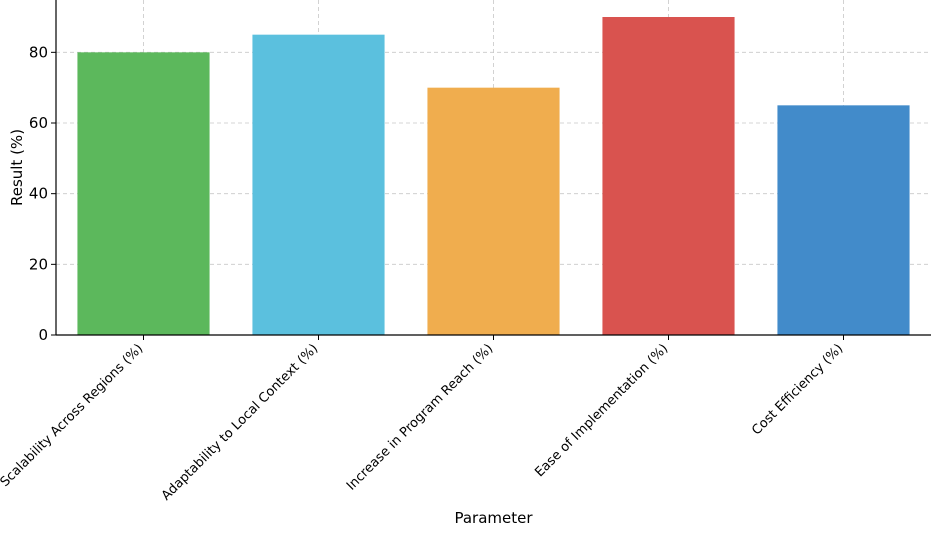  What do you see at coordinates (73, 415) in the screenshot?
I see `x-tick-label: Scalability Across Regions (%)` at bounding box center [73, 415].